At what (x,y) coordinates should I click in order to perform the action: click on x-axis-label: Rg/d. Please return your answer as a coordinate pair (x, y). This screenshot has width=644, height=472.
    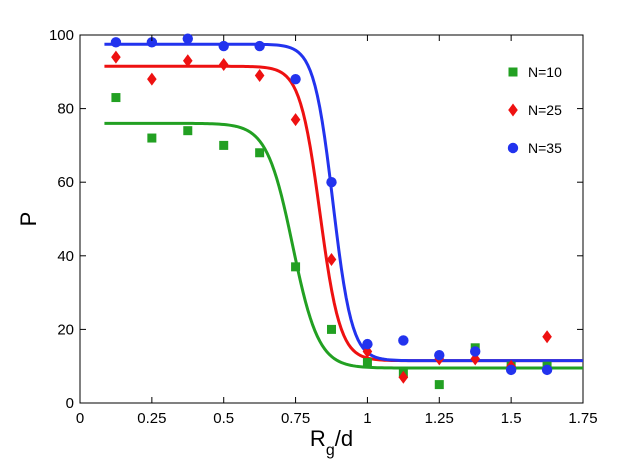
    Looking at the image, I should click on (331, 442).